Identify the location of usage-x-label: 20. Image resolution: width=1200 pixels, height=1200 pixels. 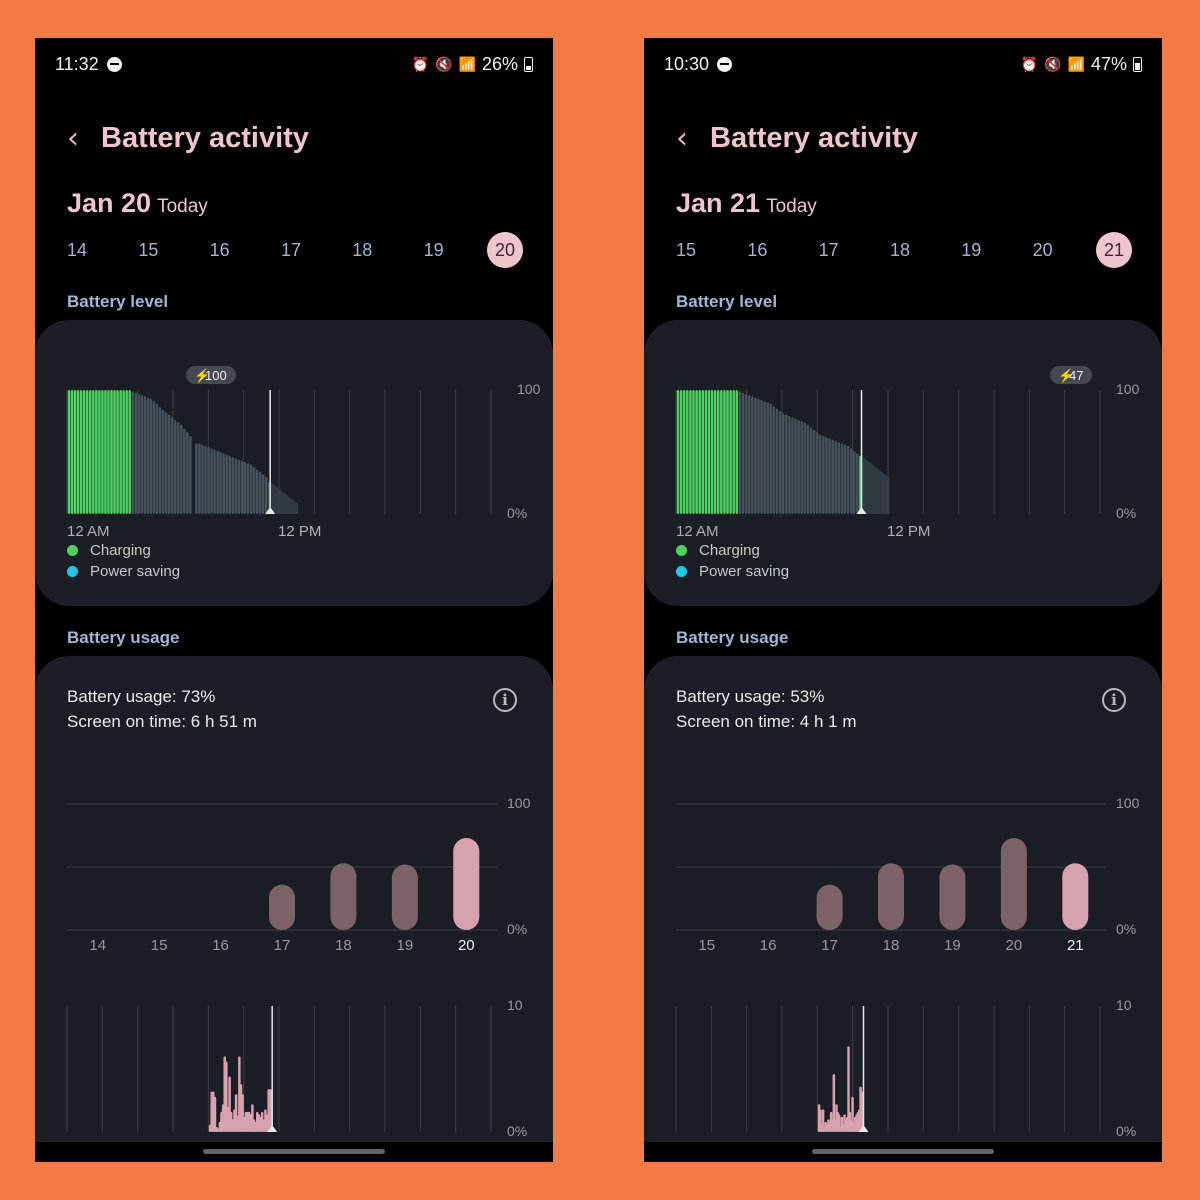
(466, 944).